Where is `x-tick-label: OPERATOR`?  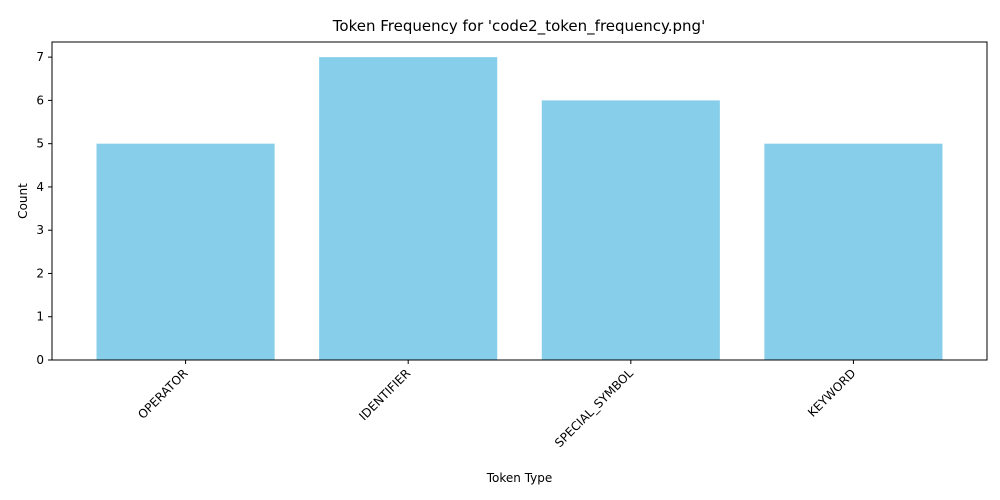 x-tick-label: OPERATOR is located at coordinates (163, 394).